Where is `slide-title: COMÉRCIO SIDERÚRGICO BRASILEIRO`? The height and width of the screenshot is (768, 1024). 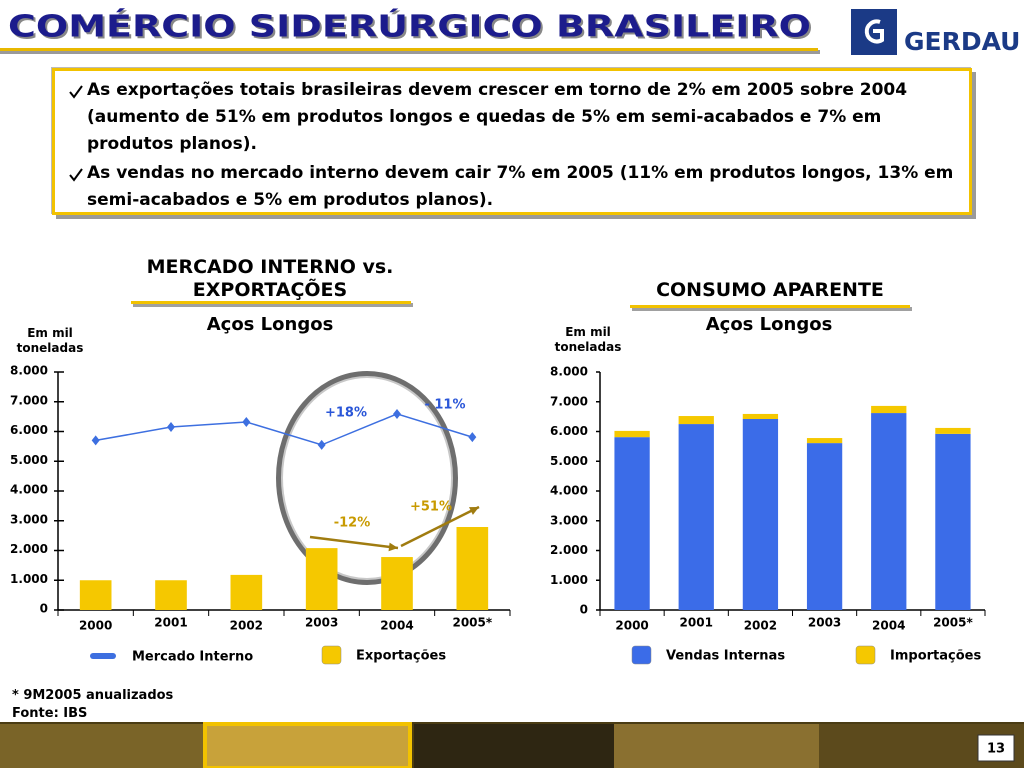
slide-title: COMÉRCIO SIDERÚRGICO BRASILEIRO is located at coordinates (409, 26).